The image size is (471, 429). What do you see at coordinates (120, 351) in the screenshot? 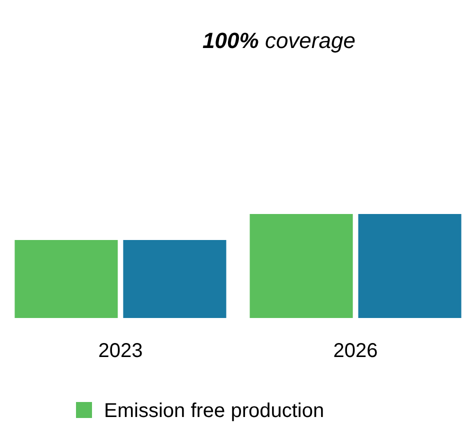
I see `x-tick-label: 2023` at bounding box center [120, 351].